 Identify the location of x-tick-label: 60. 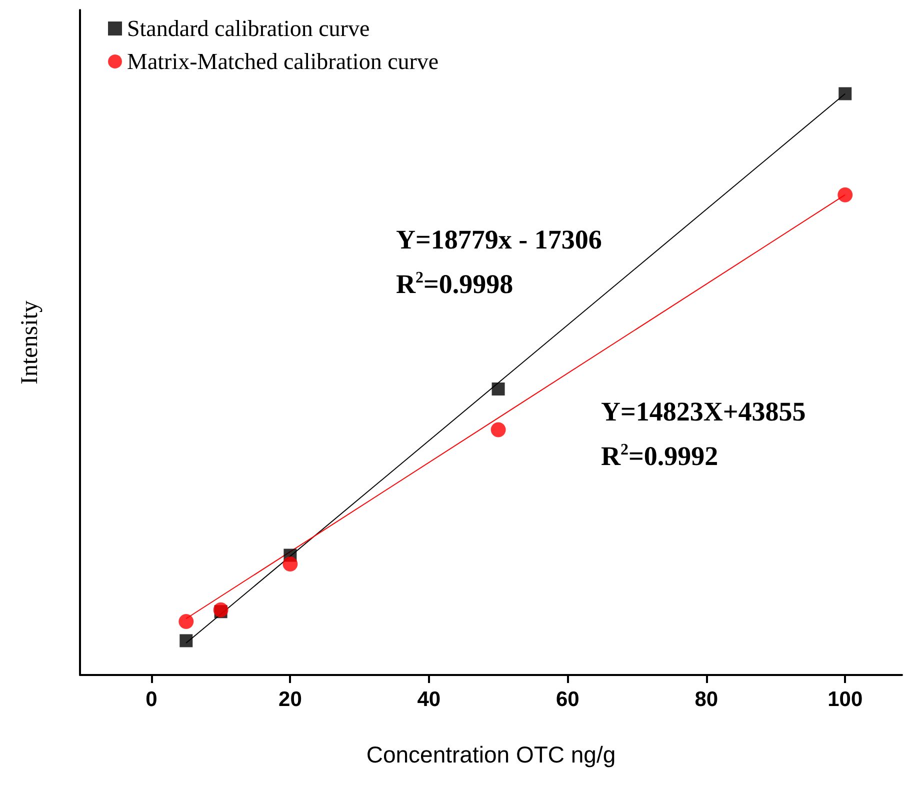
(568, 699).